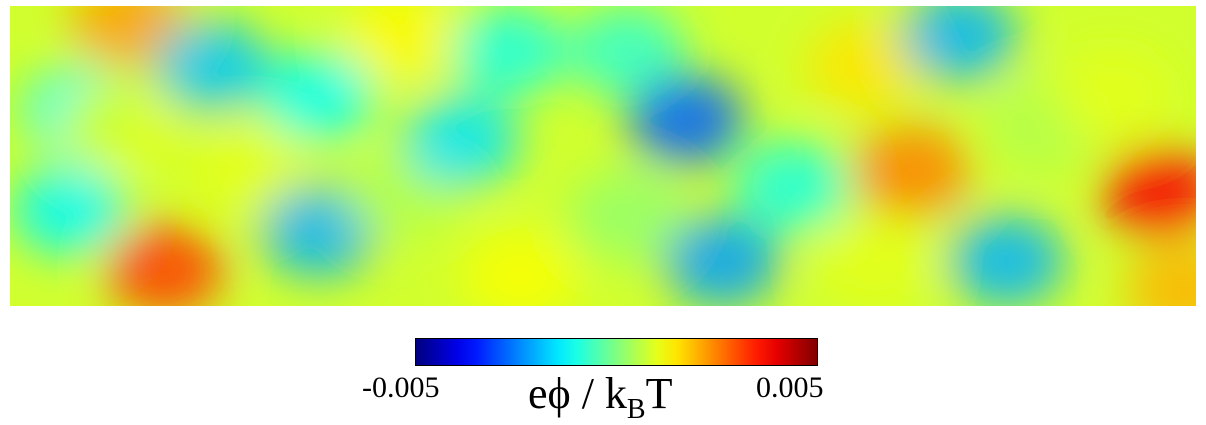  I want to click on colorbar-title: eϕ / kBT, so click(600, 398).